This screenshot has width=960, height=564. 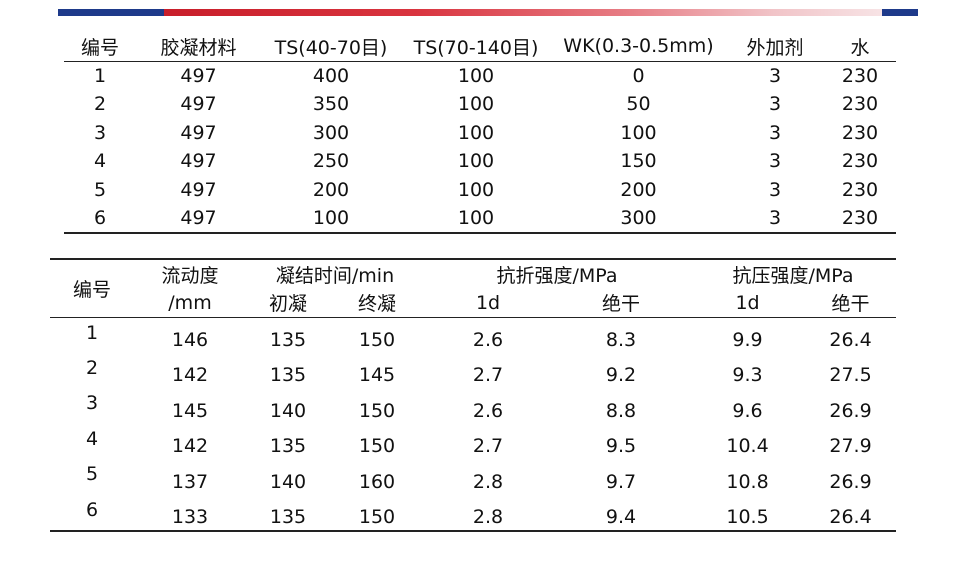 What do you see at coordinates (92, 513) in the screenshot?
I see `table2-cell: 6` at bounding box center [92, 513].